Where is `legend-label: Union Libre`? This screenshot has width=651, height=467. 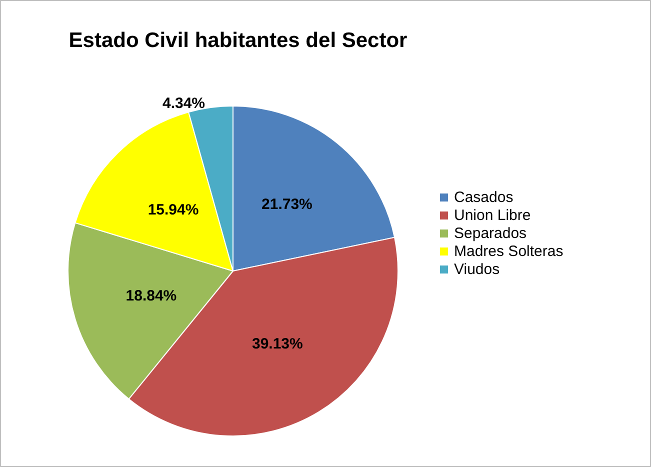 legend-label: Union Libre is located at coordinates (492, 215).